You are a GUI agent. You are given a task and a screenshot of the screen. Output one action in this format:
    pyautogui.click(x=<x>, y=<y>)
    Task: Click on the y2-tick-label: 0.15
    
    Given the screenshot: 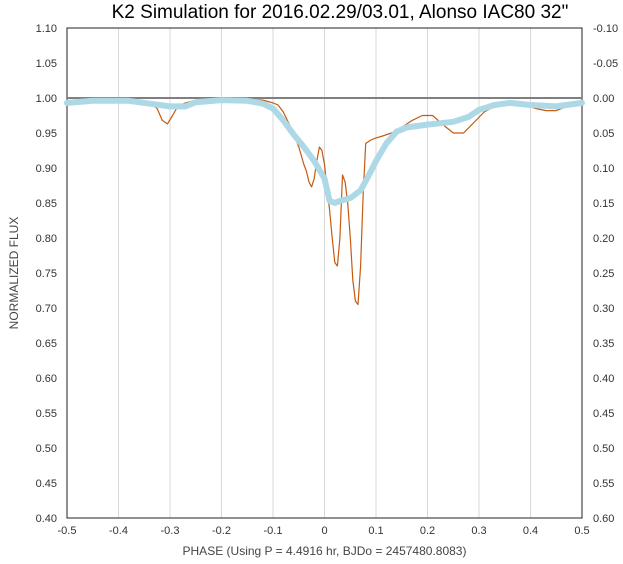 What is the action you would take?
    pyautogui.click(x=603, y=204)
    